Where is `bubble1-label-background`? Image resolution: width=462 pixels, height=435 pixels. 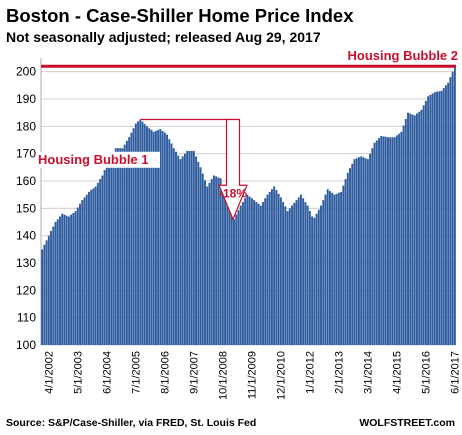 bubble1-label-background is located at coordinates (98, 159).